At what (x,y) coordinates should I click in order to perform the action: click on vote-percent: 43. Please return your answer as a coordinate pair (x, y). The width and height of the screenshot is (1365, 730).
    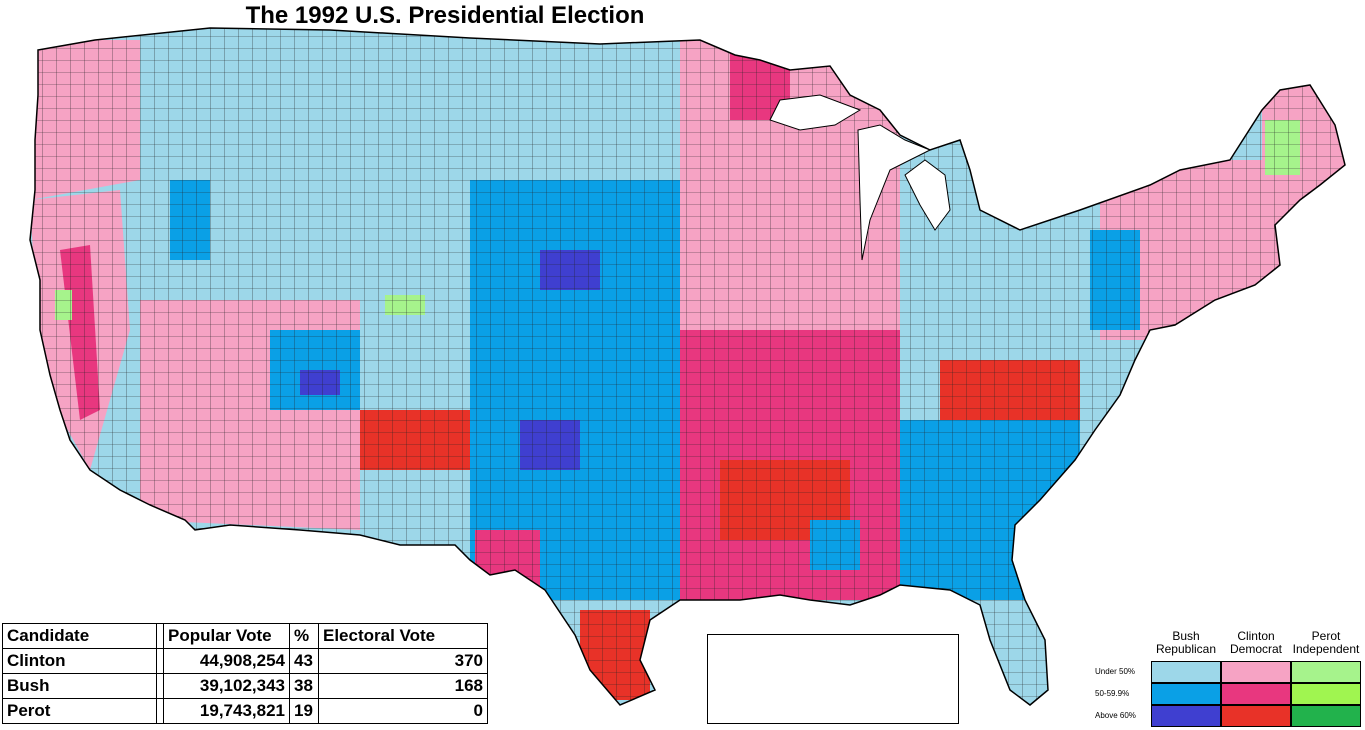
    Looking at the image, I should click on (304, 661).